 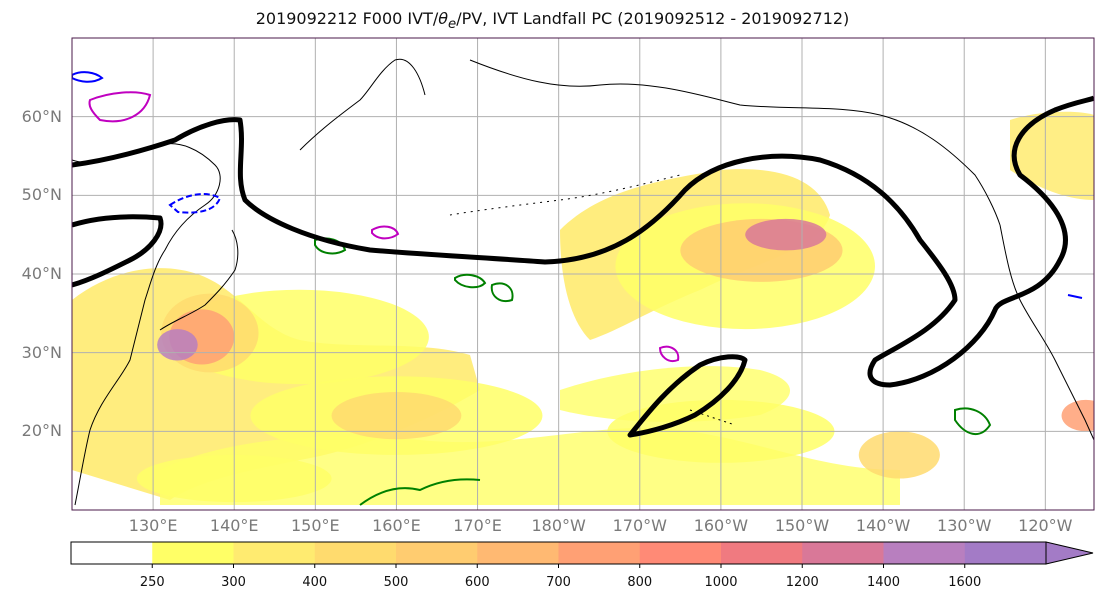 I want to click on colorbar-tick-label: 250, so click(x=152, y=582).